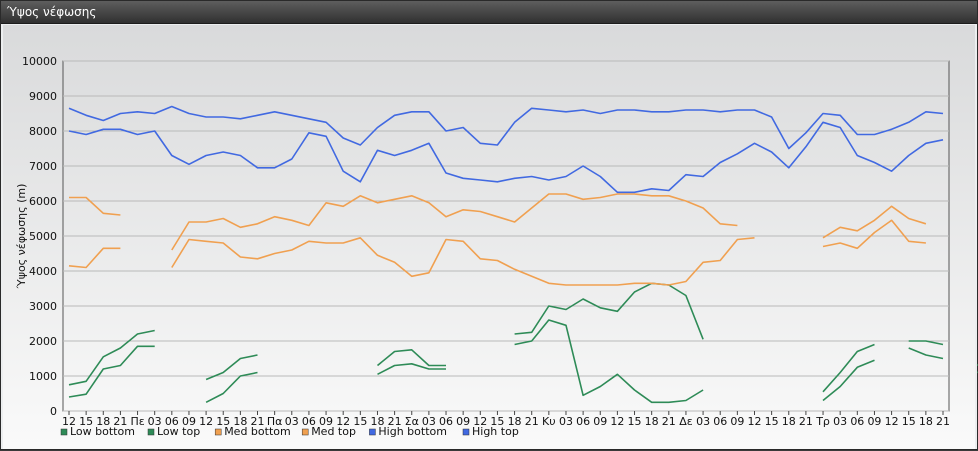 The height and width of the screenshot is (451, 978). I want to click on series-line-med-bottom, so click(497, 252).